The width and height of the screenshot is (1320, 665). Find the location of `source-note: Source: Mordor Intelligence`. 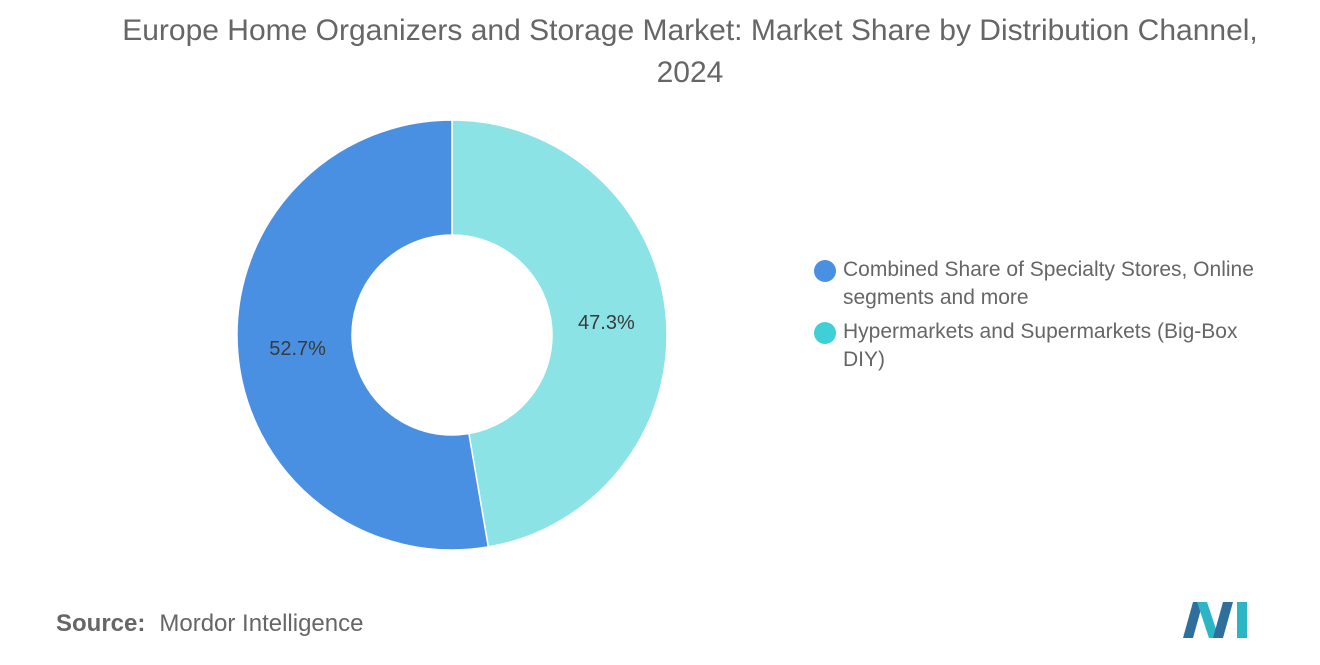

source-note: Source: Mordor Intelligence is located at coordinates (209, 624).